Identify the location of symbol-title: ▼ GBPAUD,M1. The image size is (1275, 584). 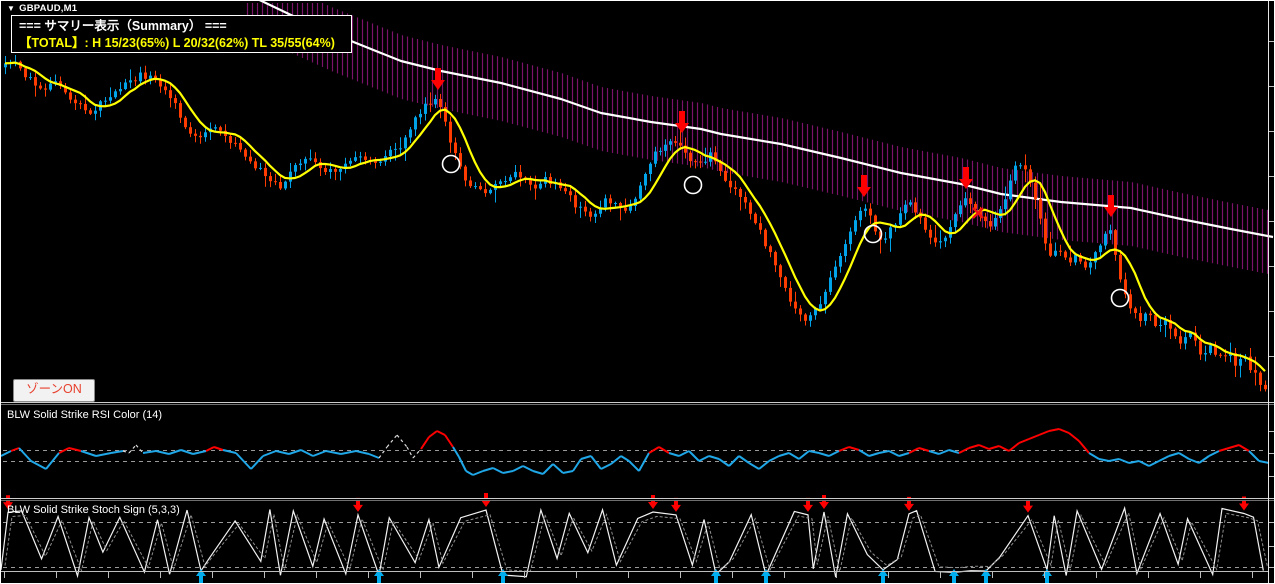
(42, 8).